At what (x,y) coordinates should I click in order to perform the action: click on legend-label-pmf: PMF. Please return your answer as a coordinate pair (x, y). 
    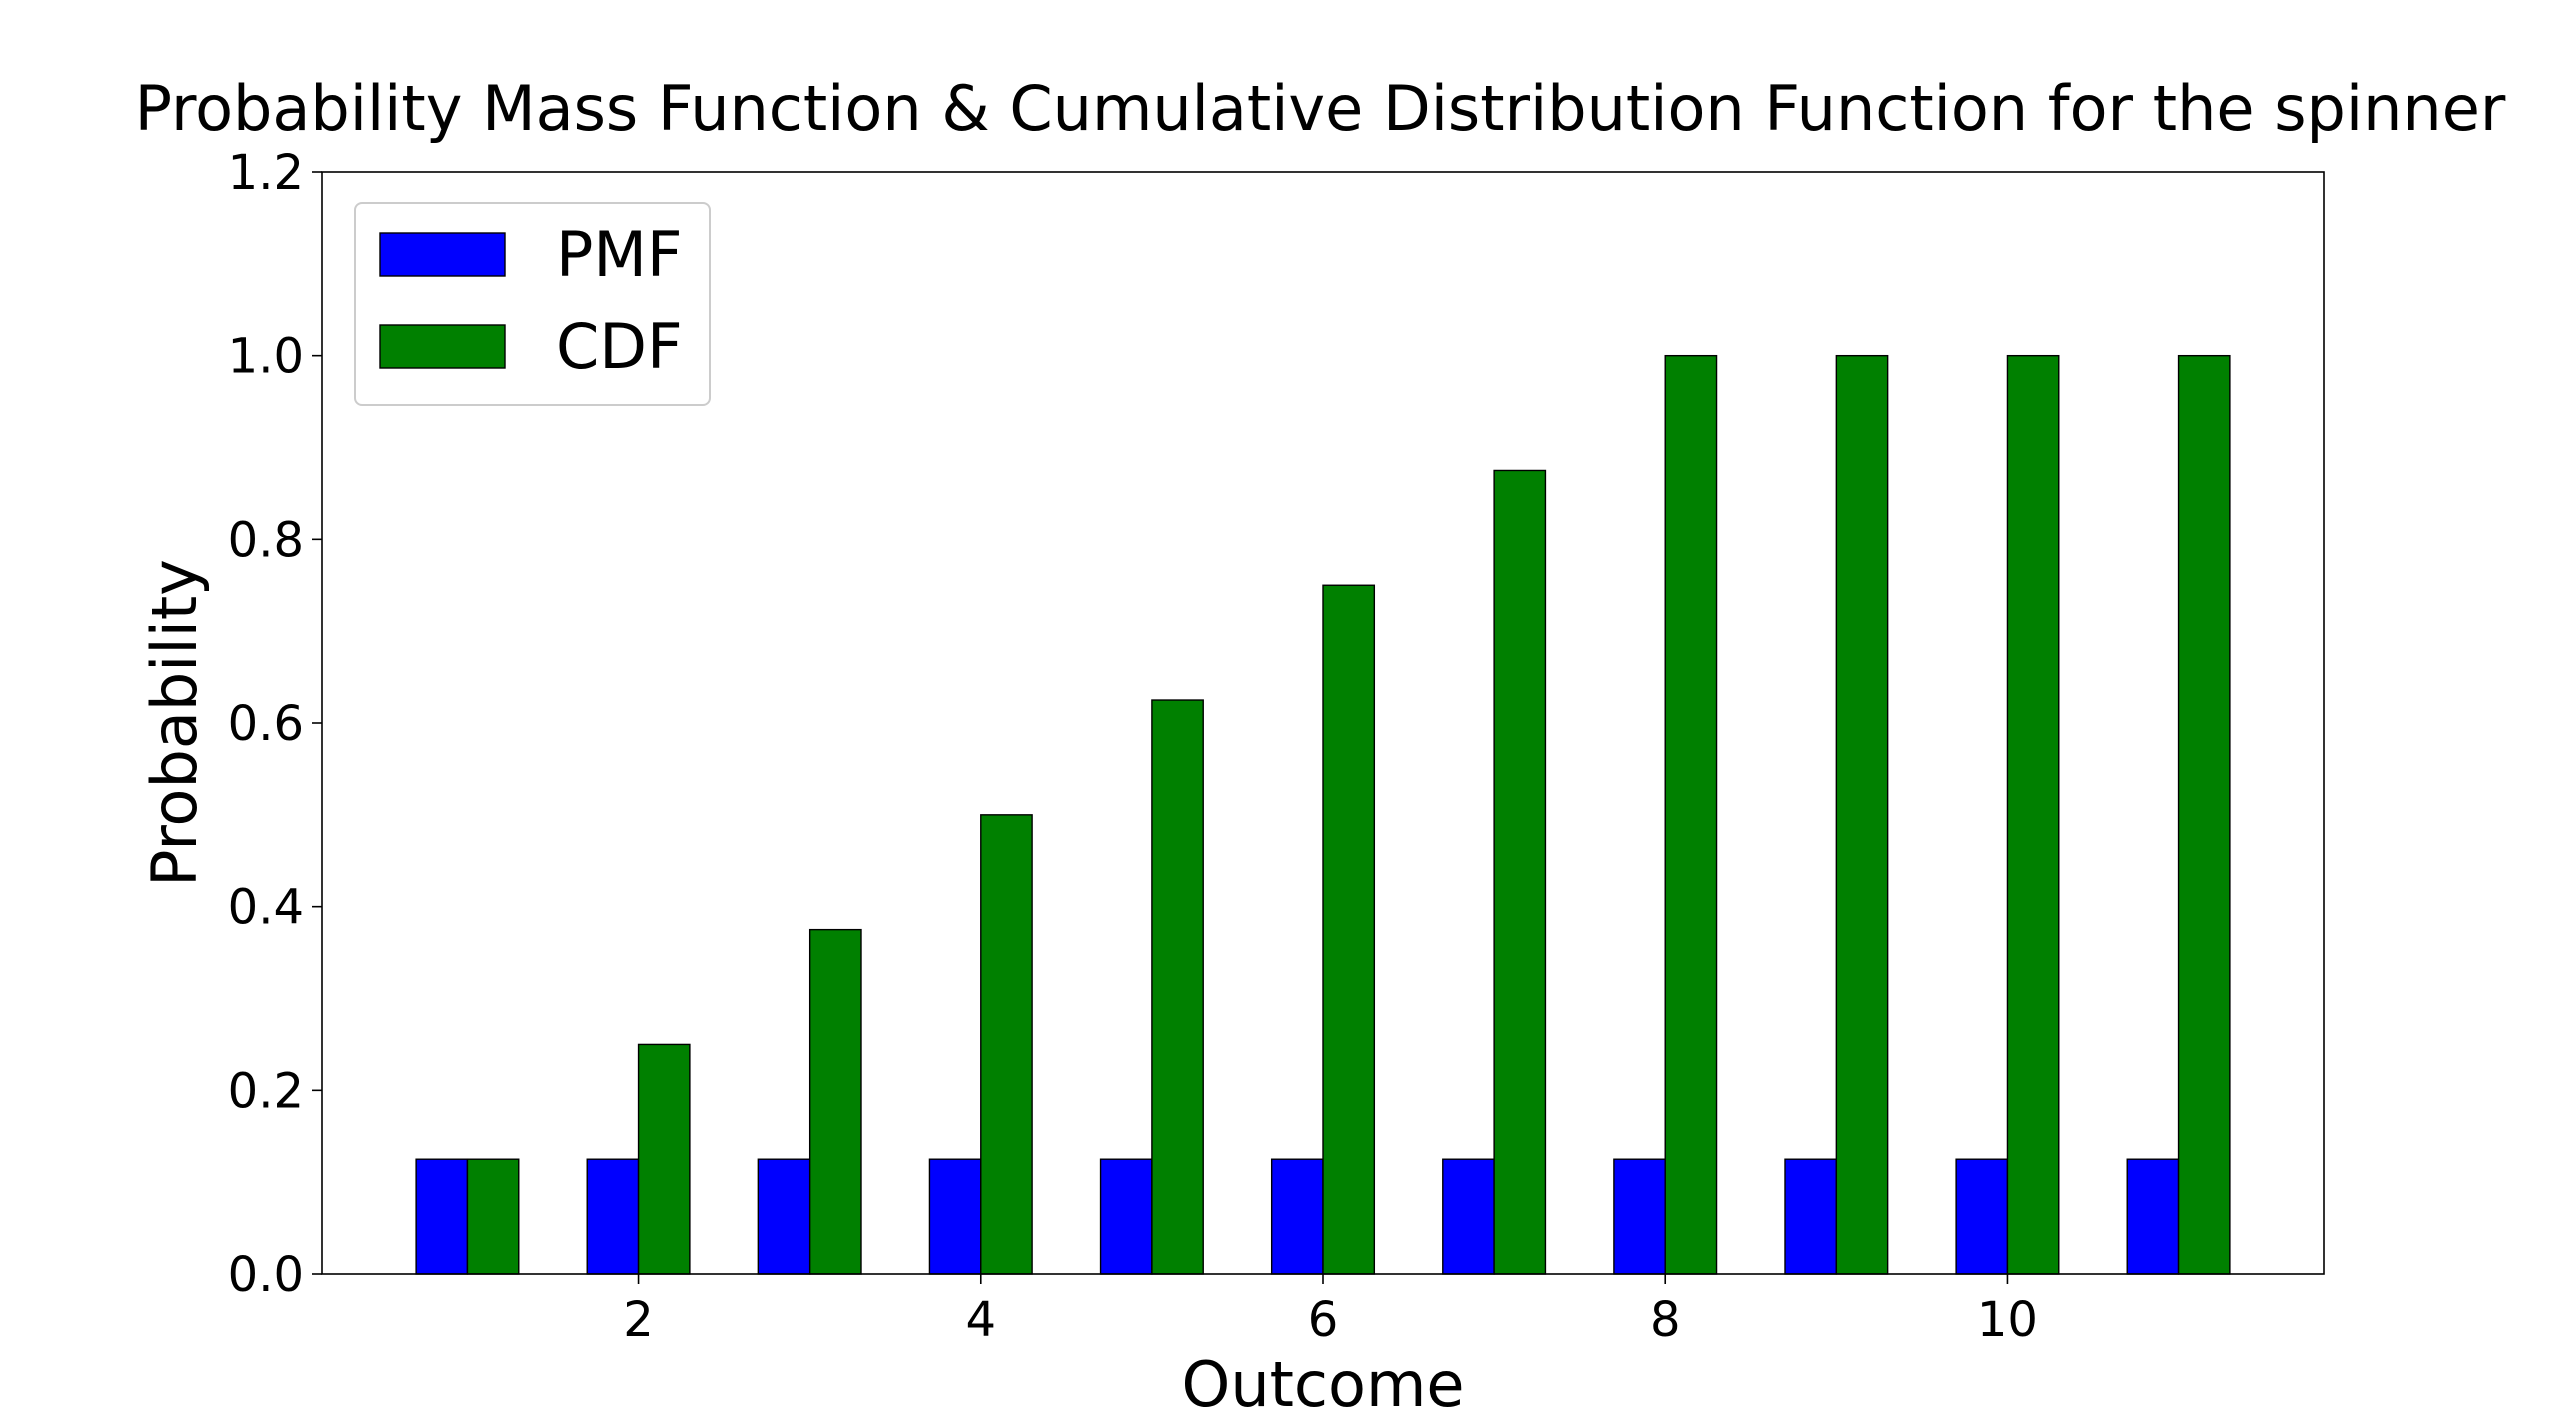
    Looking at the image, I should click on (619, 254).